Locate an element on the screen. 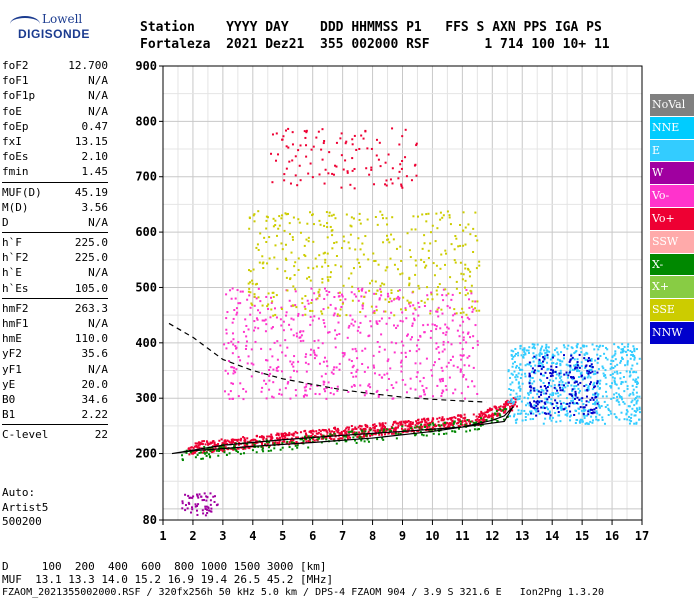  legend-item-nne: NNE is located at coordinates (672, 128).